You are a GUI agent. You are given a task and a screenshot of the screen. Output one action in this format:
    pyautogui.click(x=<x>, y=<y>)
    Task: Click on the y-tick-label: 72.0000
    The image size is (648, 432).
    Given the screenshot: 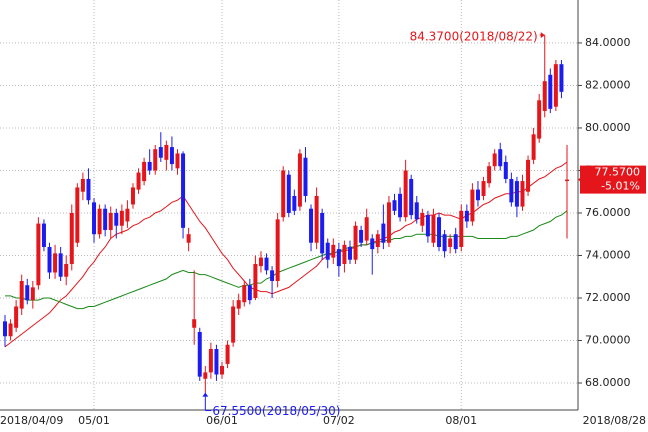 What is the action you would take?
    pyautogui.click(x=608, y=297)
    